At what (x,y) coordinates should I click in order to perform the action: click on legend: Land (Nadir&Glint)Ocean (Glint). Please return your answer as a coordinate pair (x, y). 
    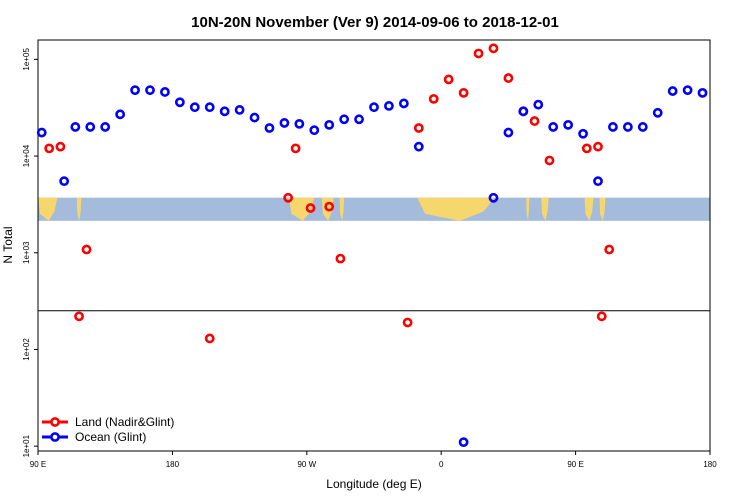
    Looking at the image, I should click on (108, 429).